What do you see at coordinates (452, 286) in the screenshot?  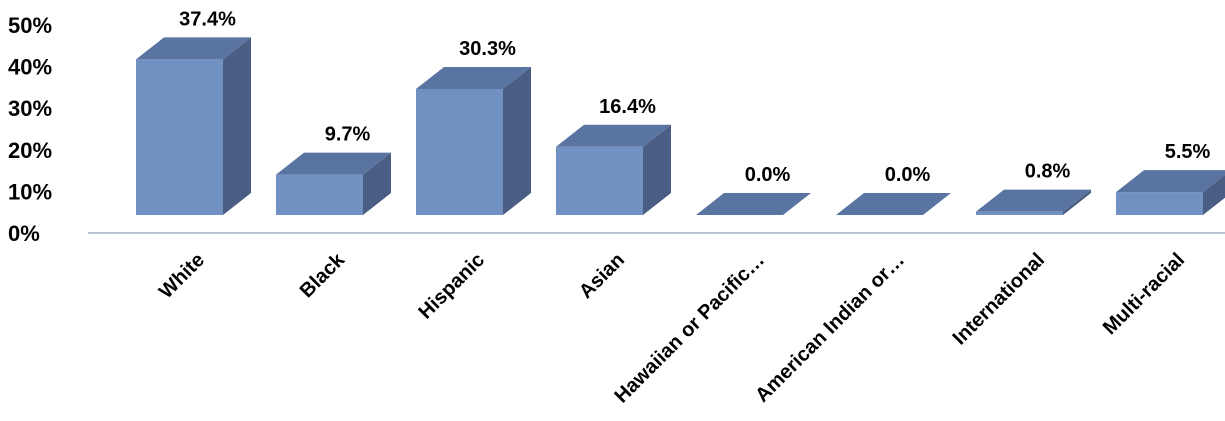 I see `x-tick-label: Hispanic` at bounding box center [452, 286].